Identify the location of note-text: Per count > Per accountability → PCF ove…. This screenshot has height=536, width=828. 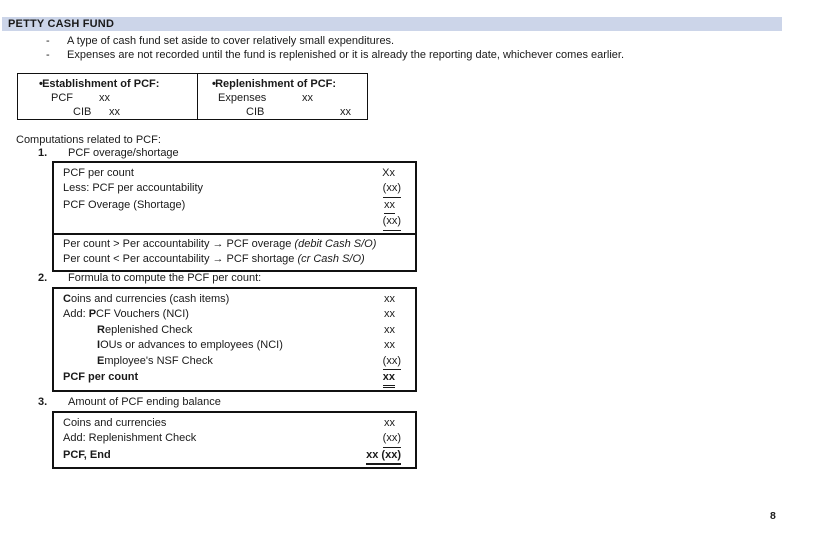
(177, 243).